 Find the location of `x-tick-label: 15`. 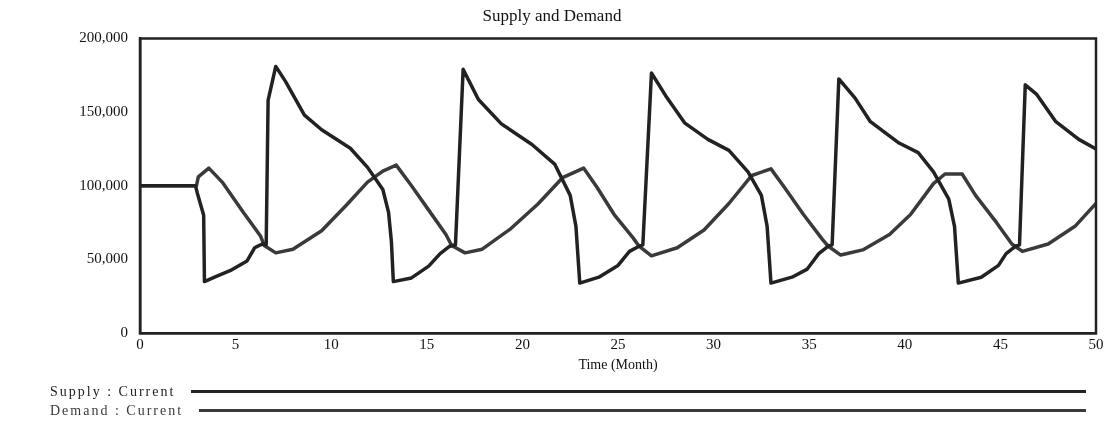

x-tick-label: 15 is located at coordinates (427, 344).